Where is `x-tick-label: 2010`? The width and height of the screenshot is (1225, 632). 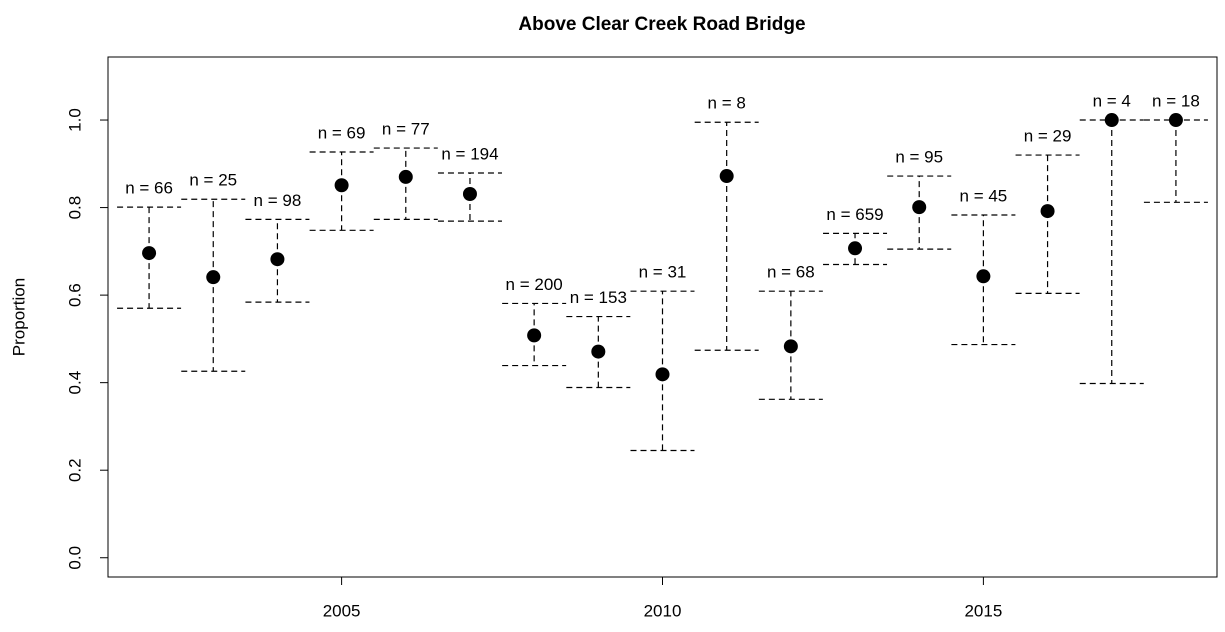 x-tick-label: 2010 is located at coordinates (663, 610).